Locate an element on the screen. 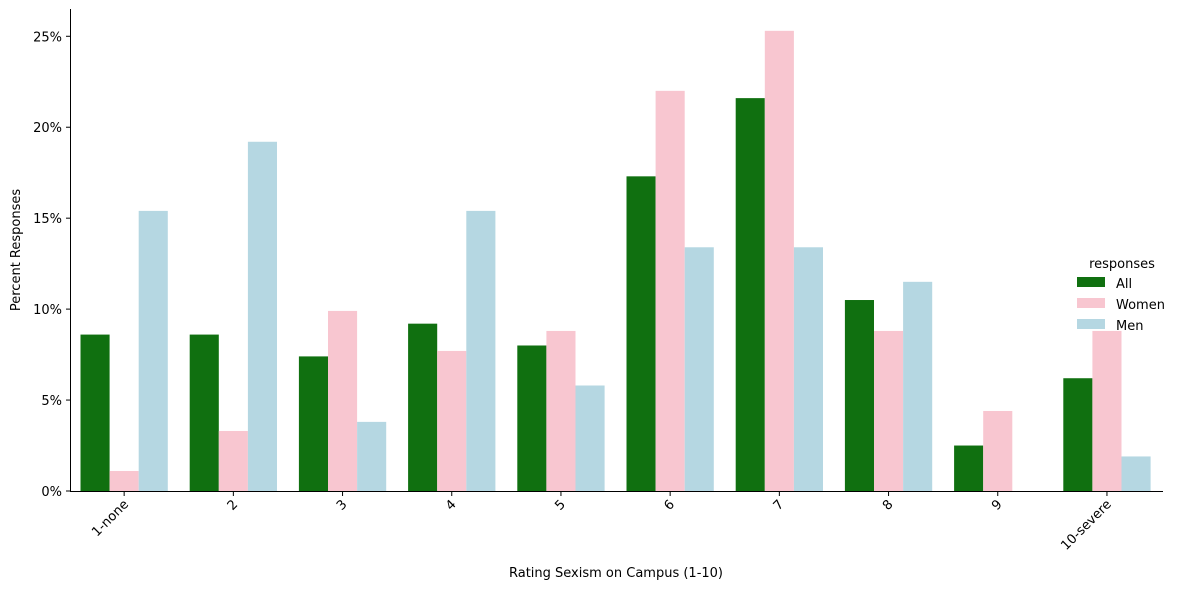  y-axis-title: Percent Responses is located at coordinates (16, 250).